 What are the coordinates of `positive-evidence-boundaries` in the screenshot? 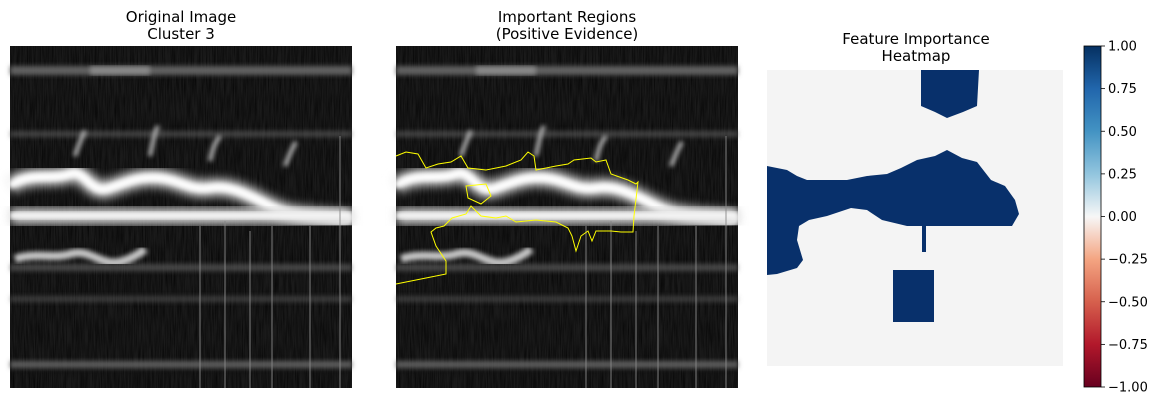 It's located at (517, 218).